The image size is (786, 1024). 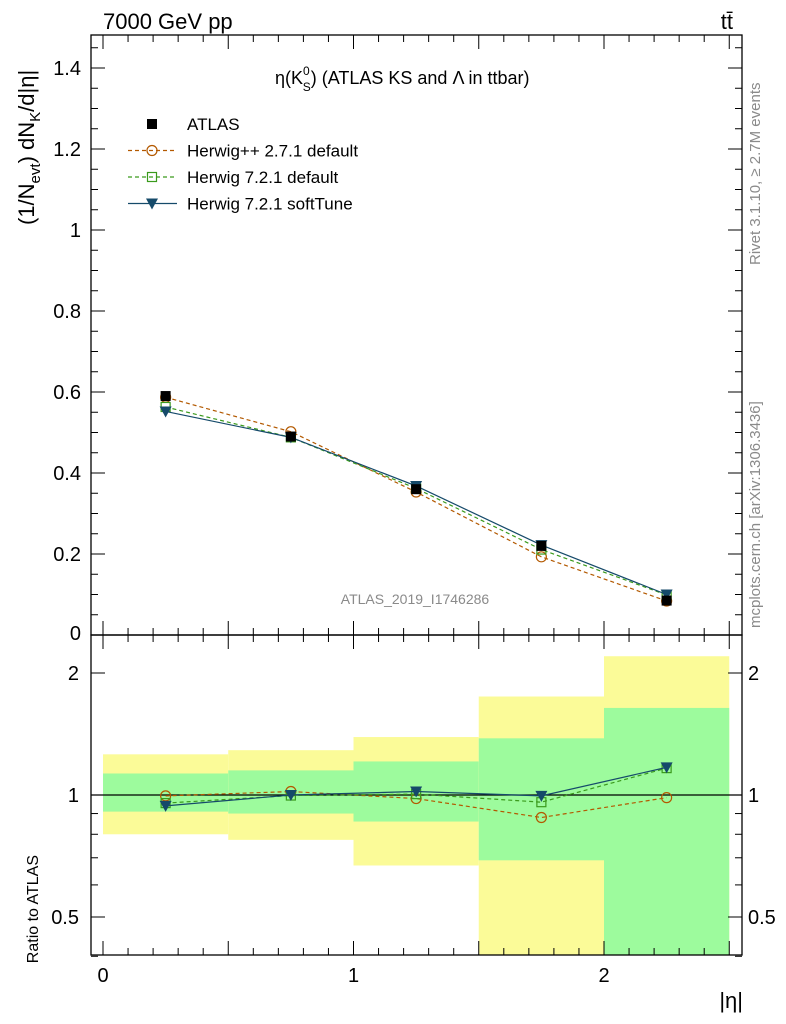 What do you see at coordinates (75, 634) in the screenshot?
I see `main-y-tick-label-7: 0` at bounding box center [75, 634].